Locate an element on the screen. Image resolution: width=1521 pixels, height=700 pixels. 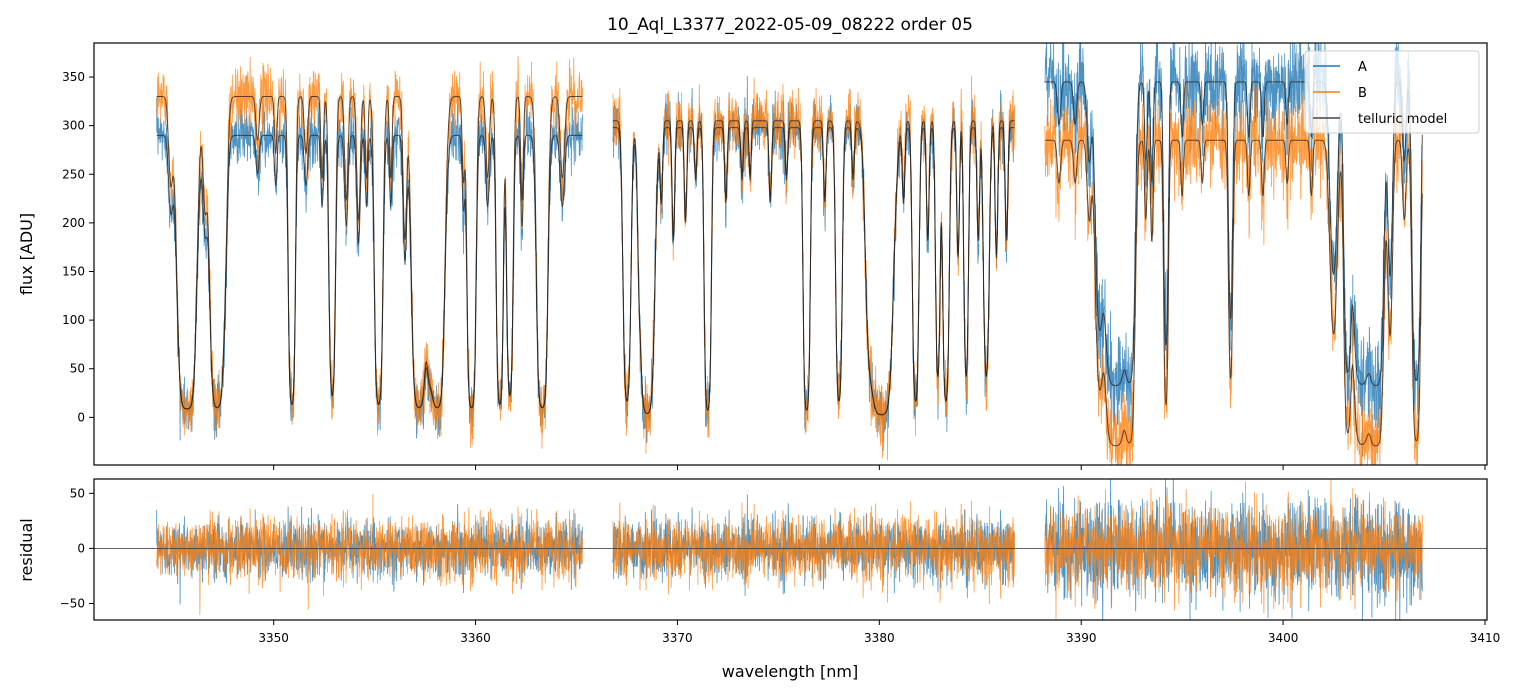
flux-y-tick-label: 0 is located at coordinates (81, 417).